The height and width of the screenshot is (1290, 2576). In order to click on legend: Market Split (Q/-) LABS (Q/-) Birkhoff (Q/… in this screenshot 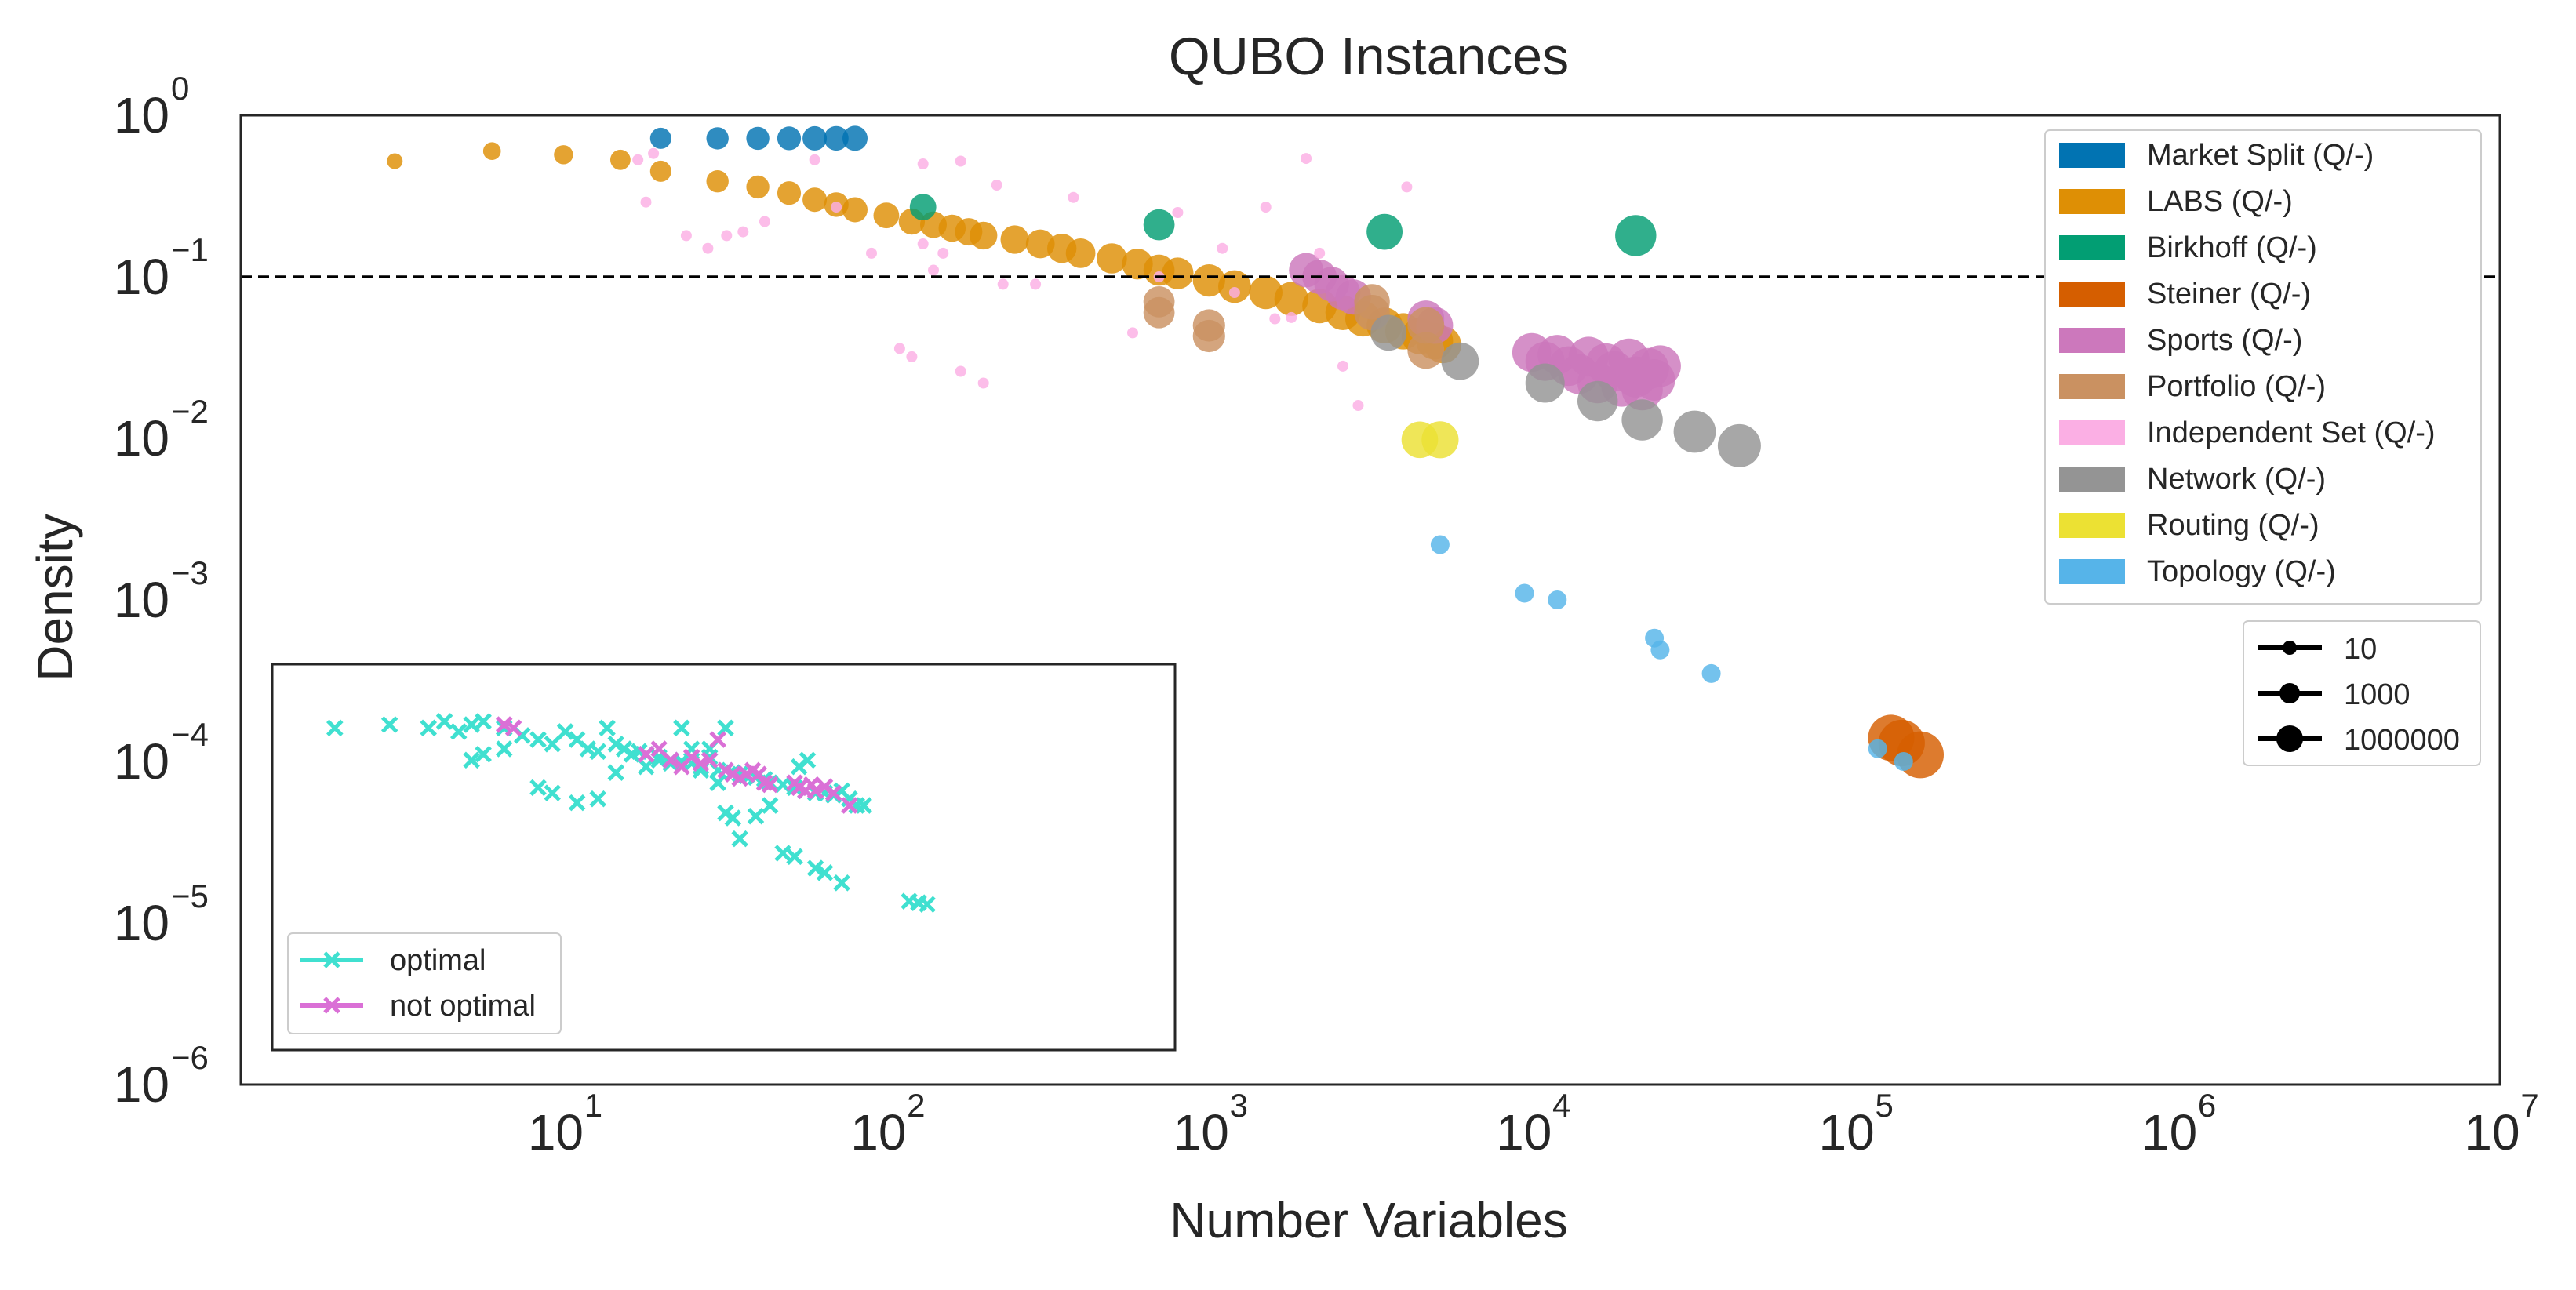, I will do `click(2263, 367)`.